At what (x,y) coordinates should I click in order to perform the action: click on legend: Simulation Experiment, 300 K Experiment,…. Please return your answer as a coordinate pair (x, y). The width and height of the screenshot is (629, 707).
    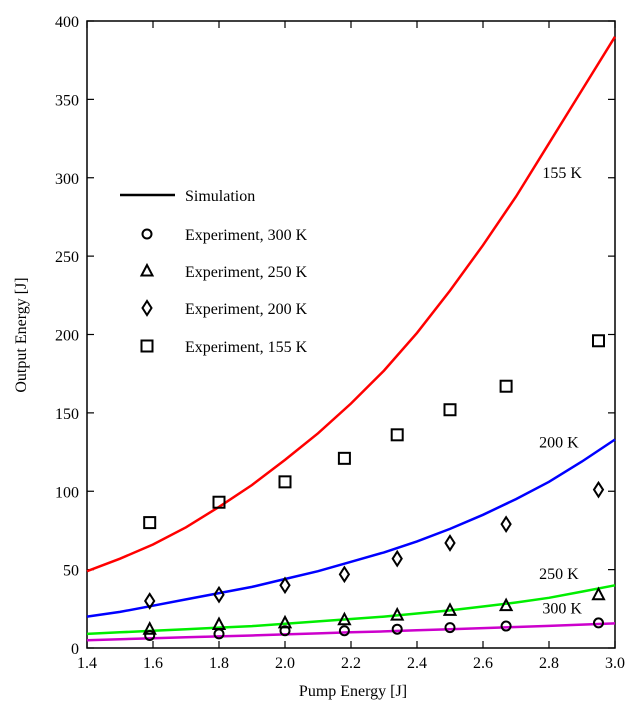
    Looking at the image, I should click on (214, 272).